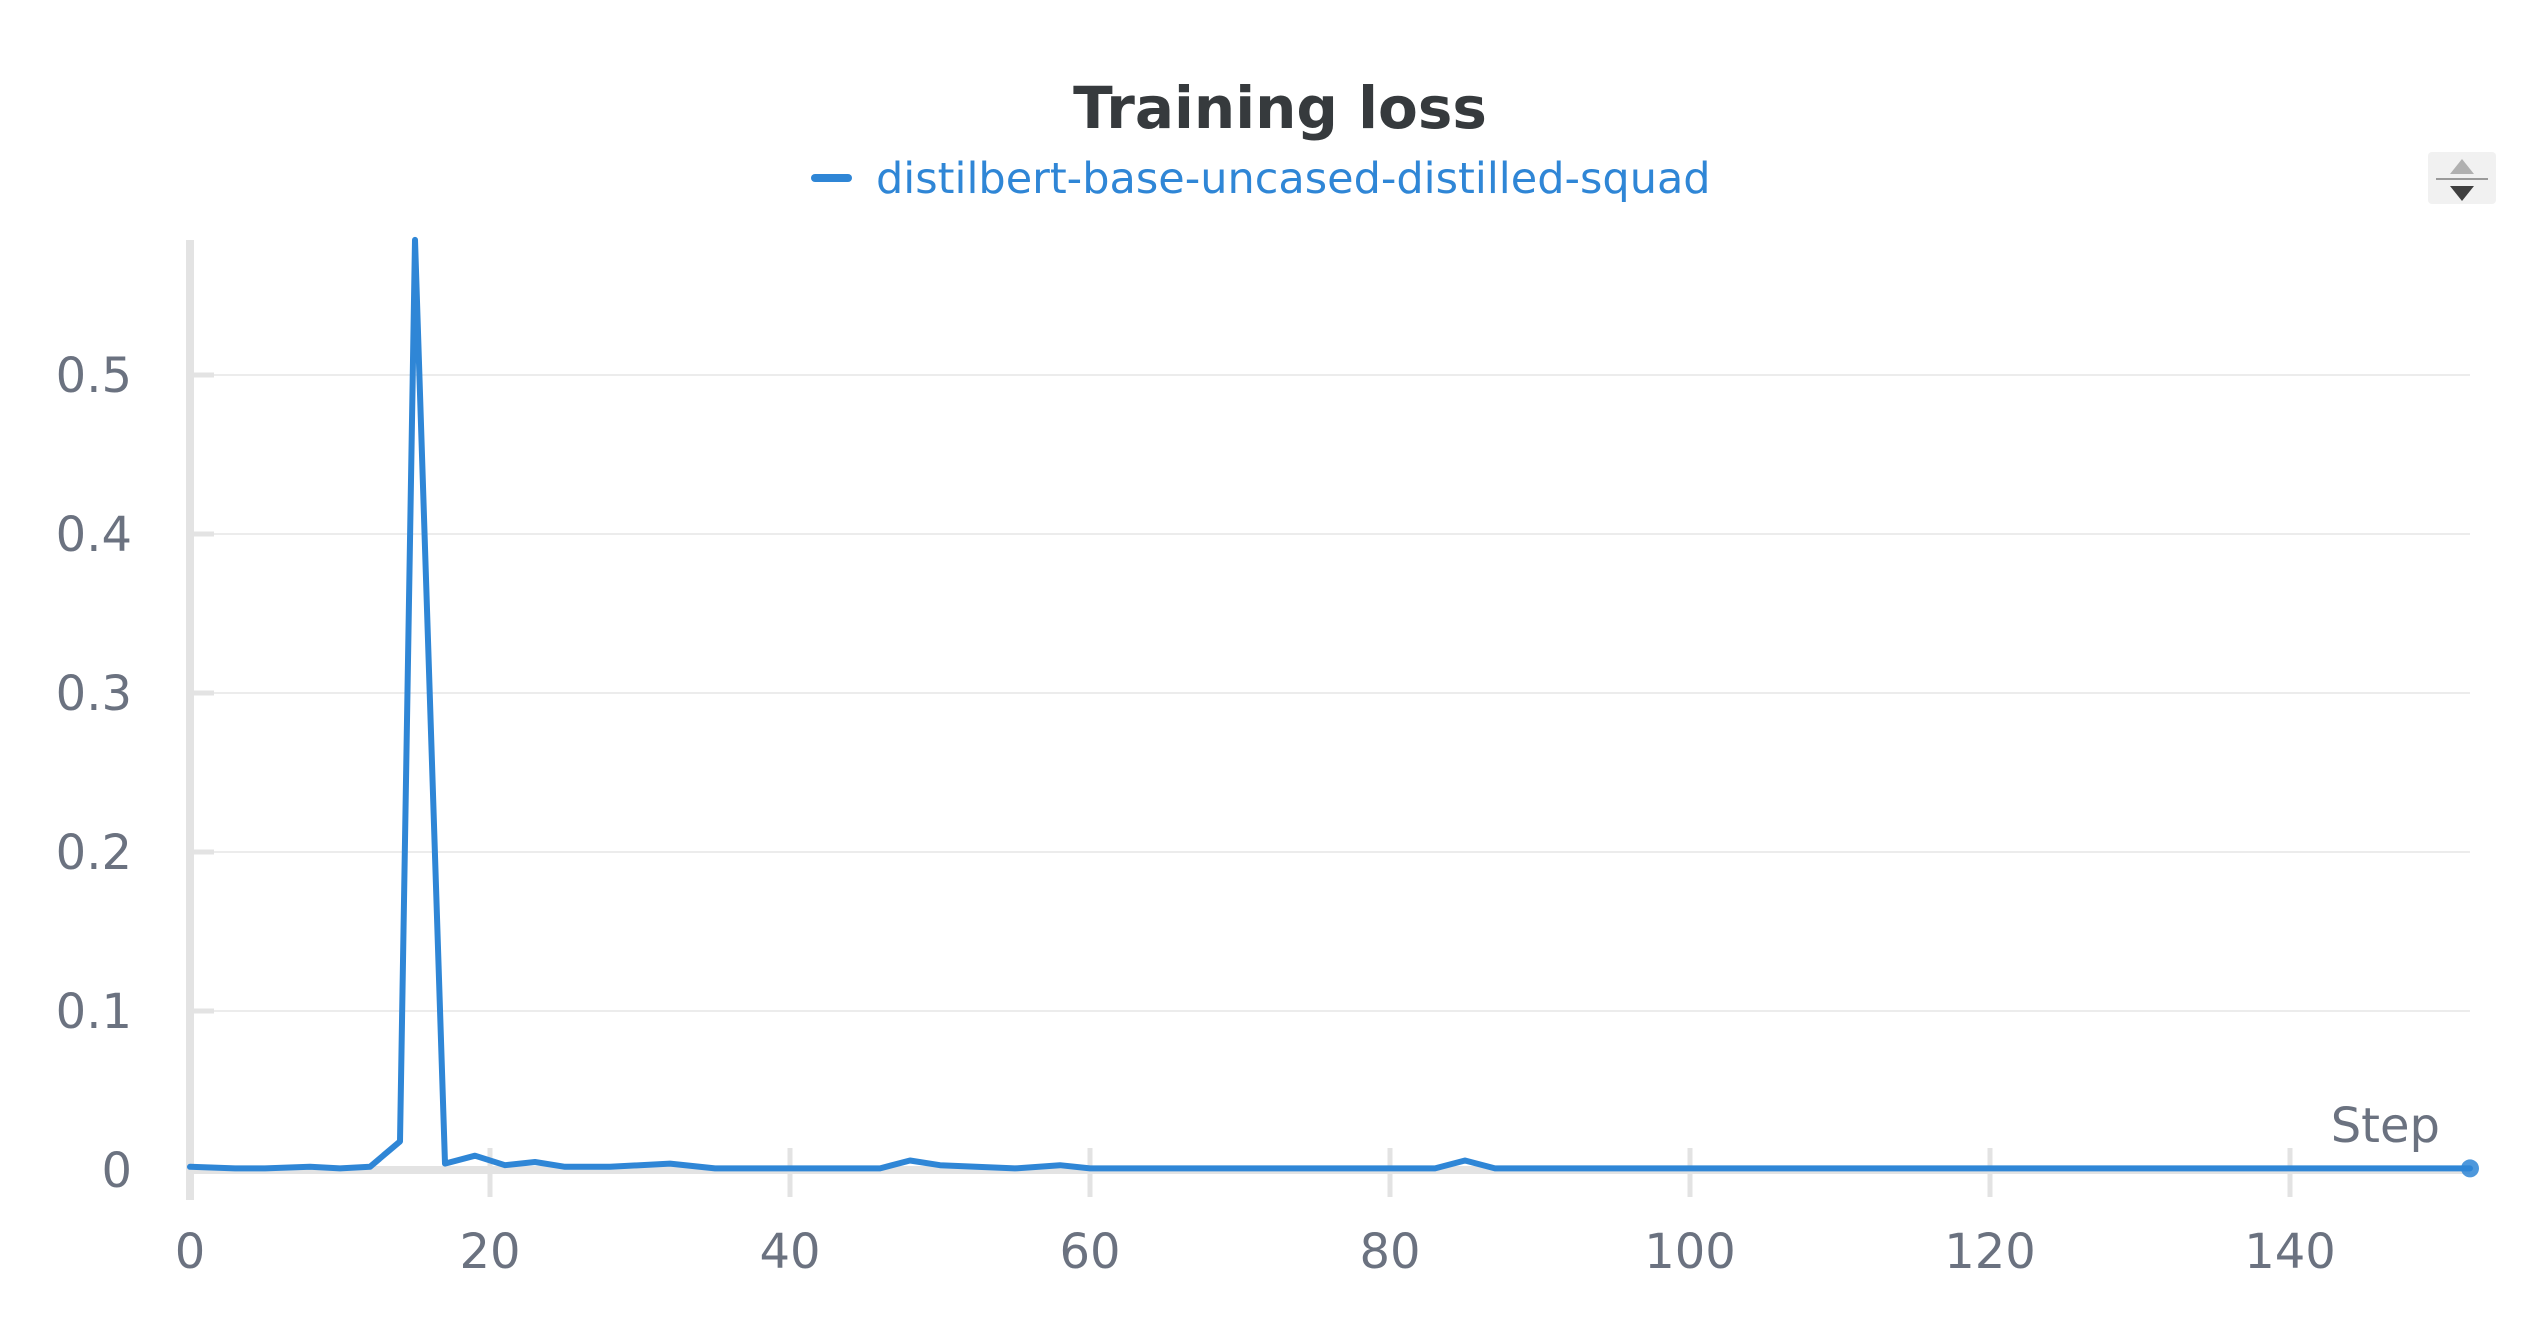 This screenshot has width=2528, height=1328. Describe the element at coordinates (1089, 1252) in the screenshot. I see `x-tick-label: 60` at that location.